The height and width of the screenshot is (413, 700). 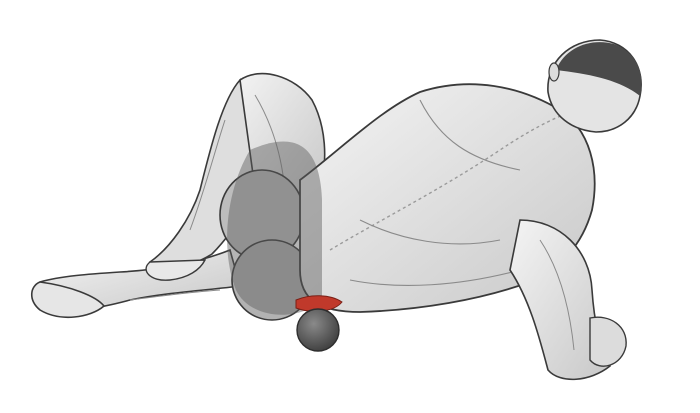 I want to click on extended-leg, so click(x=136, y=283).